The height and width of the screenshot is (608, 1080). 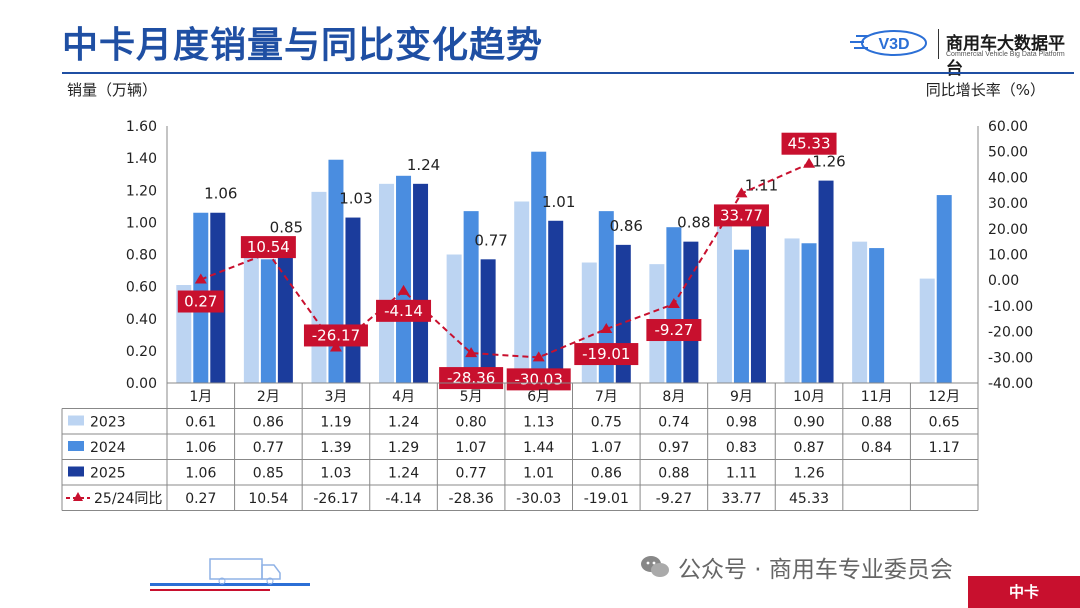 I want to click on y-tick-label: 1.20, so click(x=141, y=191).